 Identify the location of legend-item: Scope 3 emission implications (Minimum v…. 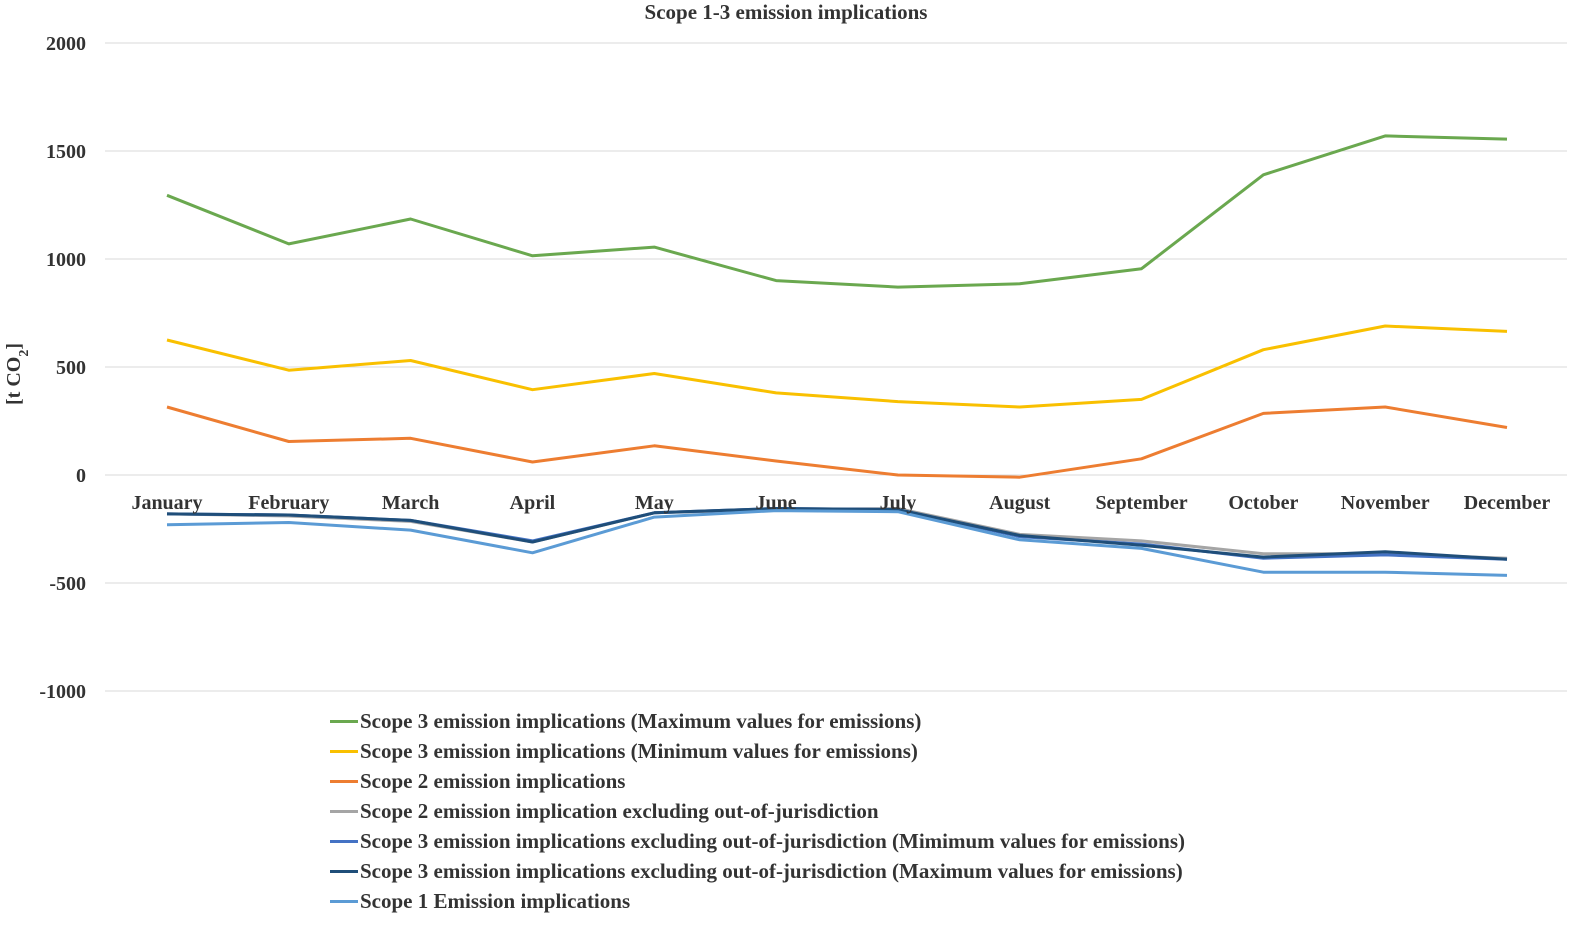
(880, 751).